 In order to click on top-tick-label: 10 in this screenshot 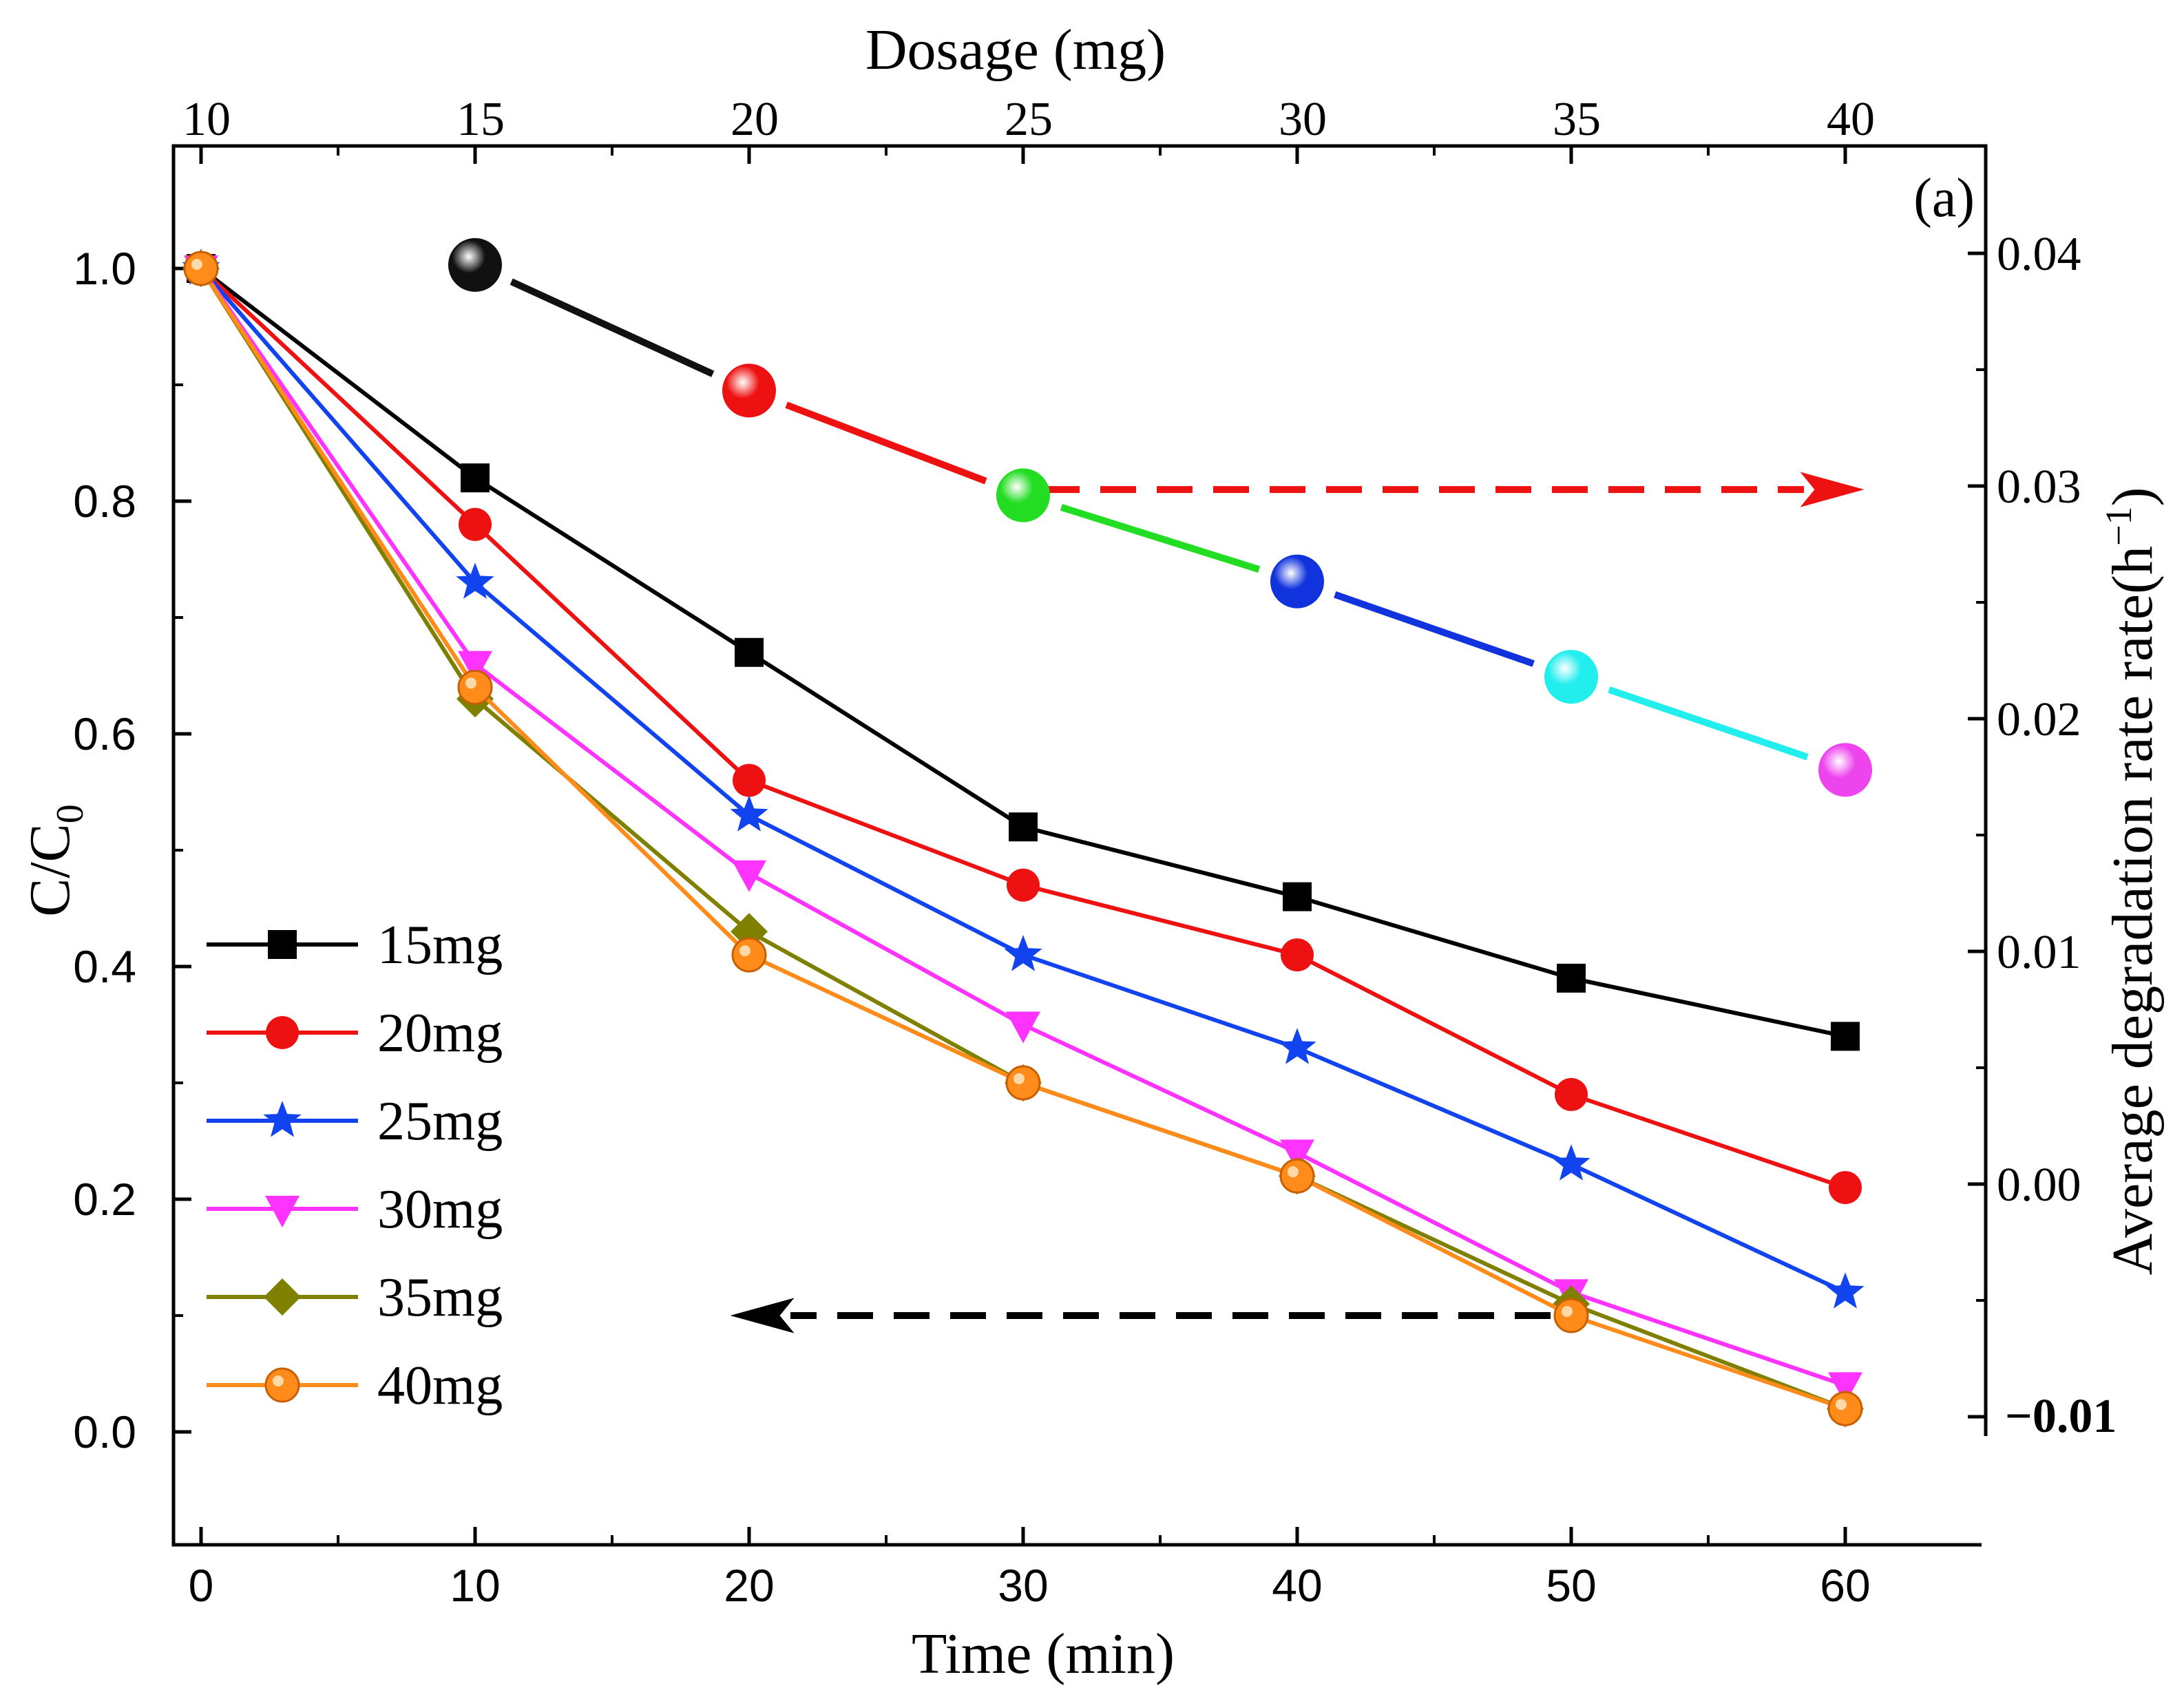, I will do `click(206, 119)`.